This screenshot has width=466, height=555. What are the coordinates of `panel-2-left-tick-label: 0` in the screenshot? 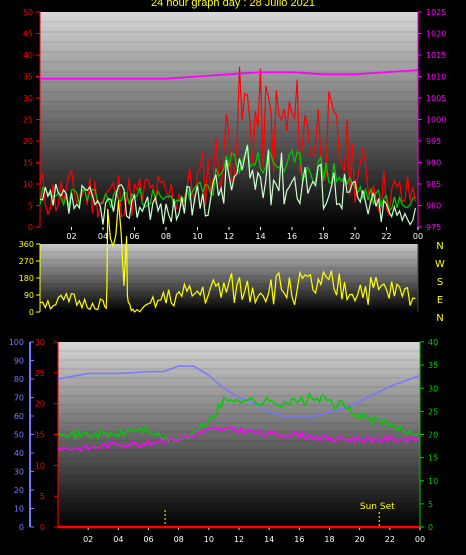 It's located at (31, 312).